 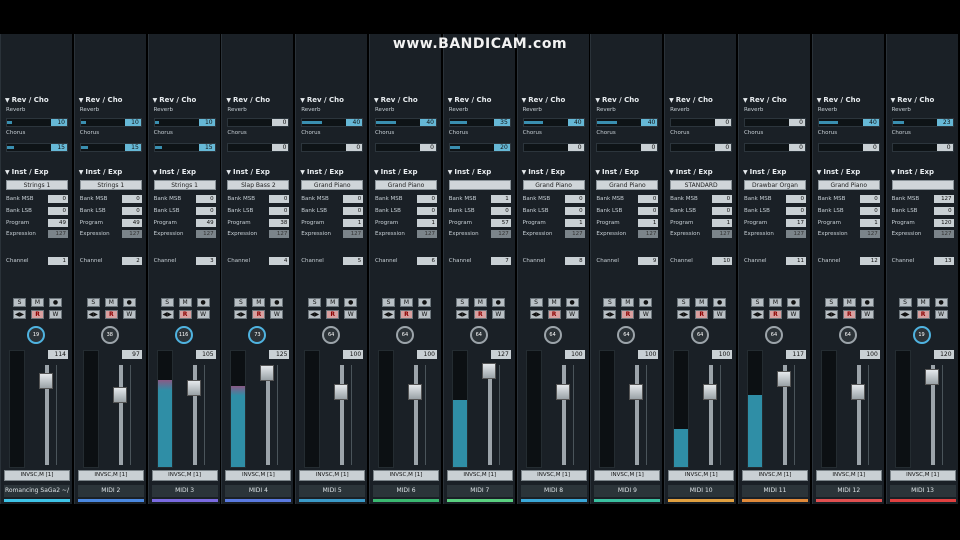 What do you see at coordinates (58, 223) in the screenshot?
I see `program-value: 49` at bounding box center [58, 223].